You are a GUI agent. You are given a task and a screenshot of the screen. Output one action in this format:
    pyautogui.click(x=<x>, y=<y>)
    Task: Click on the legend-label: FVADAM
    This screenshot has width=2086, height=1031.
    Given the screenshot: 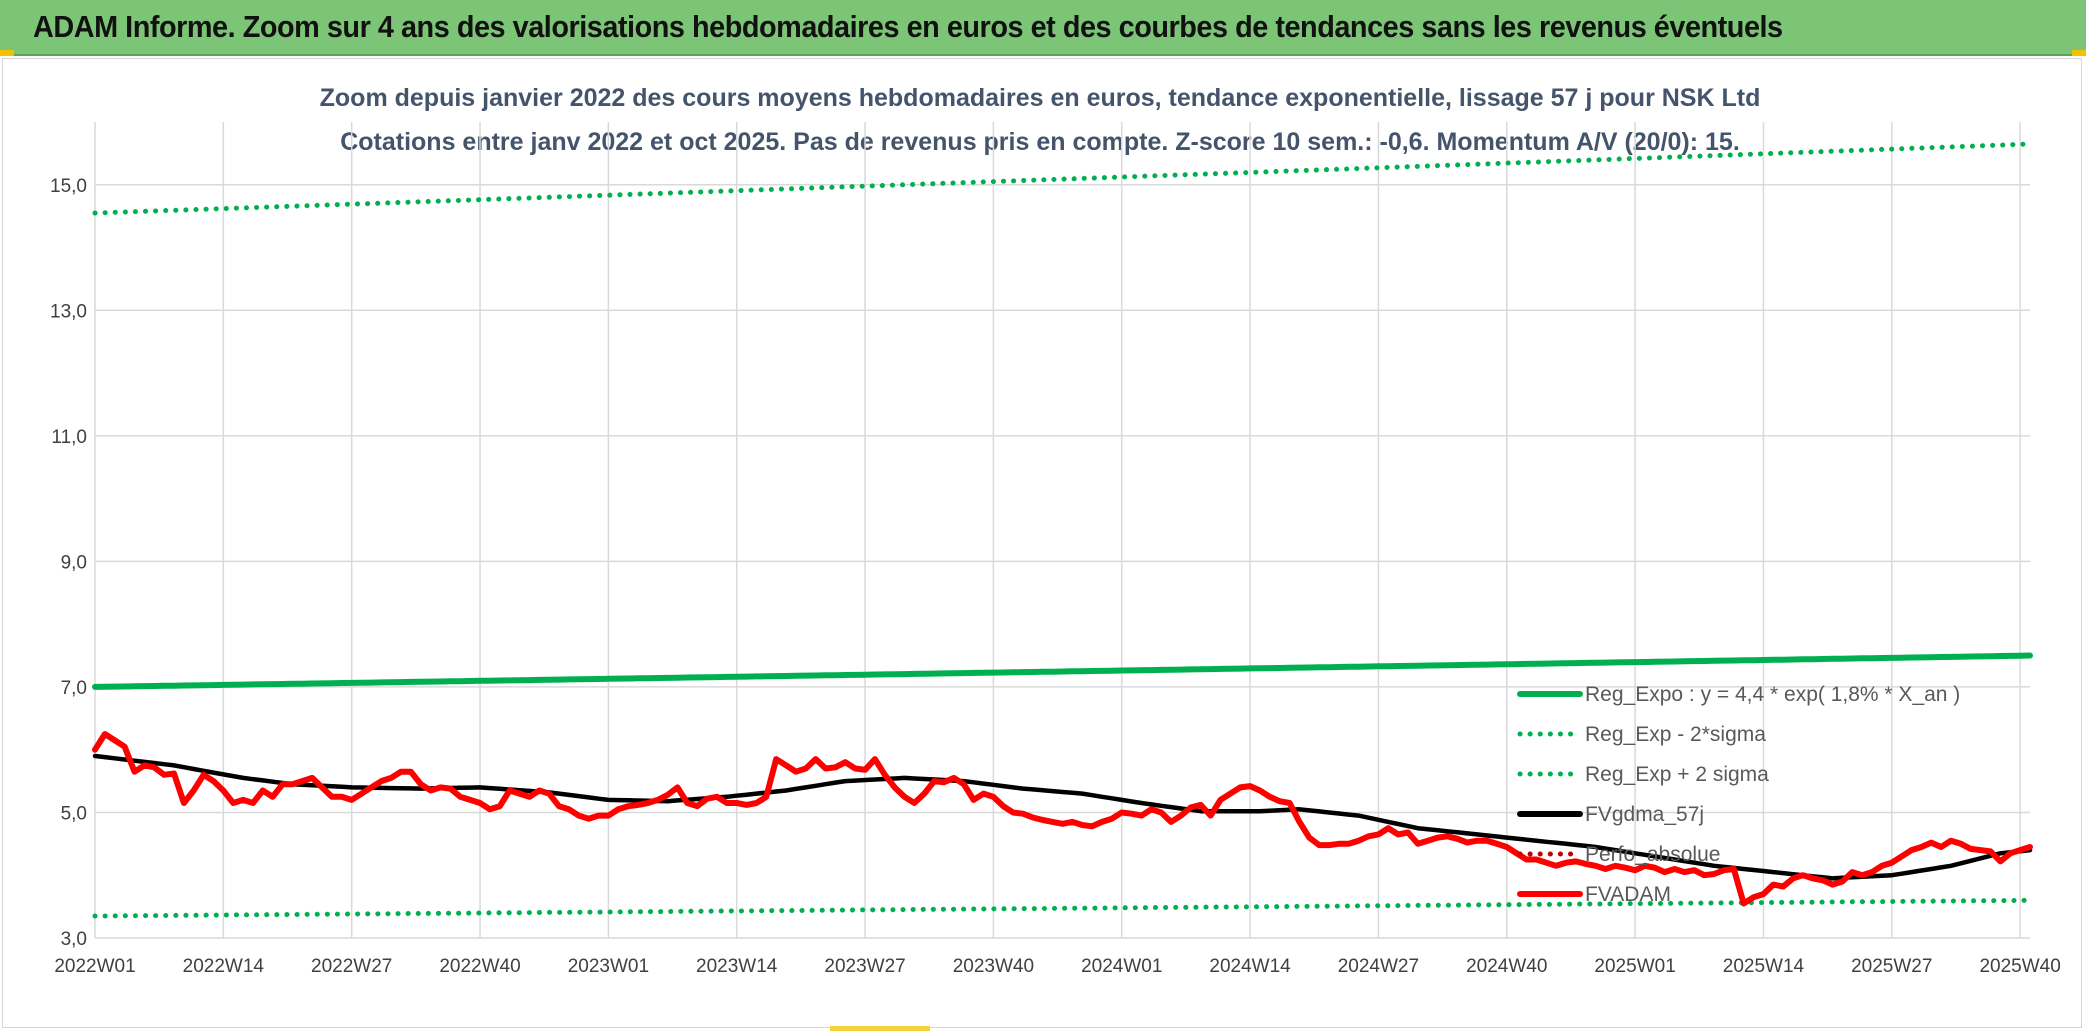 What is the action you would take?
    pyautogui.click(x=1628, y=894)
    